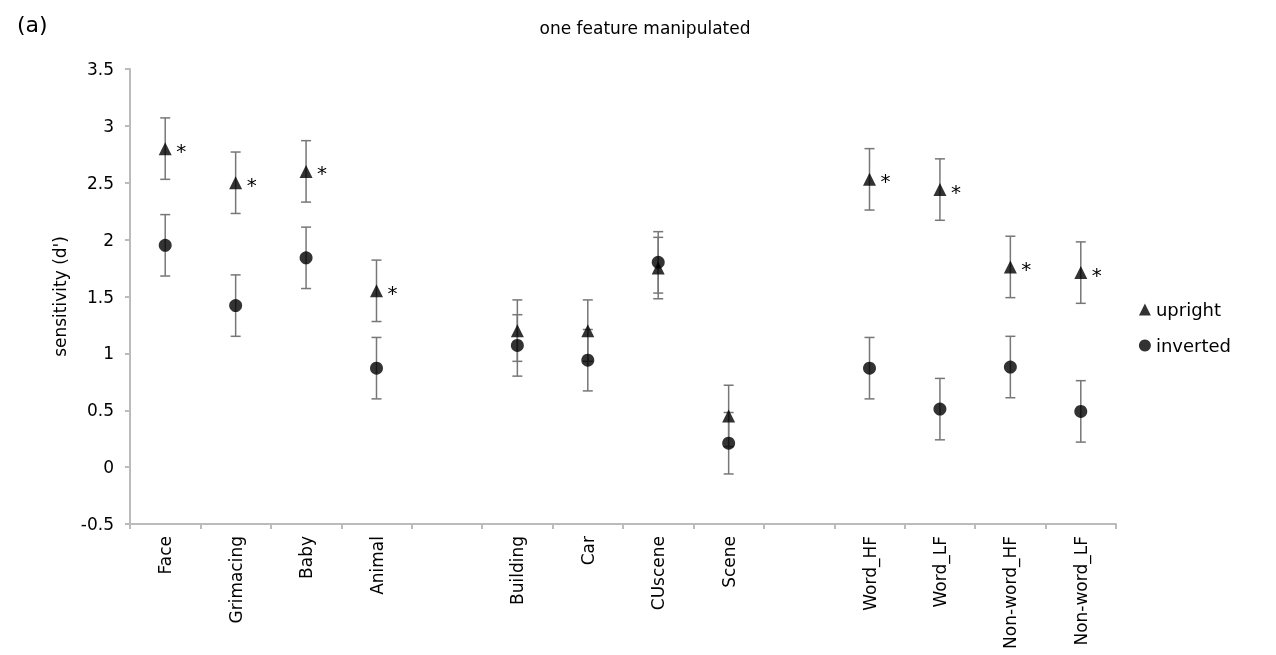  I want to click on y-tick-label: 1.5, so click(100, 296).